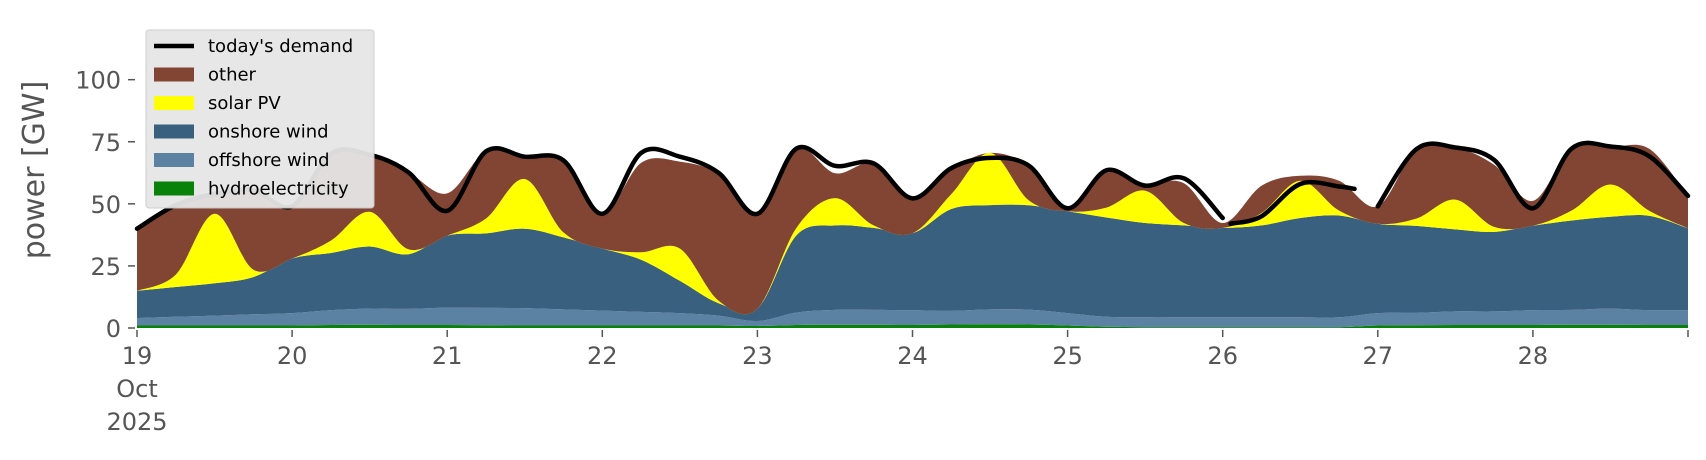 The width and height of the screenshot is (1706, 460). I want to click on x-tick-label: 25, so click(1067, 356).